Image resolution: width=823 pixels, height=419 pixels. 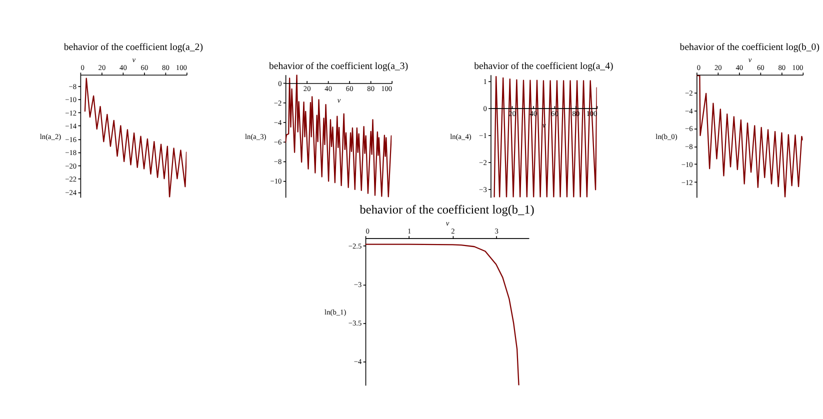 I want to click on chart-title: behavior of the coefficient log(a_4), so click(x=544, y=66).